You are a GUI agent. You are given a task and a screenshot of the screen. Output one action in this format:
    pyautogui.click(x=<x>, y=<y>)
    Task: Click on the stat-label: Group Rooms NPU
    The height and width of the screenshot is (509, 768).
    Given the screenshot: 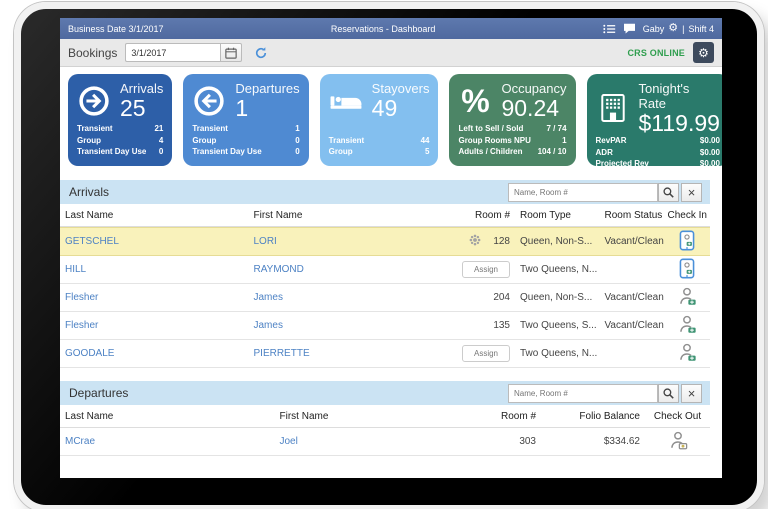 What is the action you would take?
    pyautogui.click(x=494, y=140)
    